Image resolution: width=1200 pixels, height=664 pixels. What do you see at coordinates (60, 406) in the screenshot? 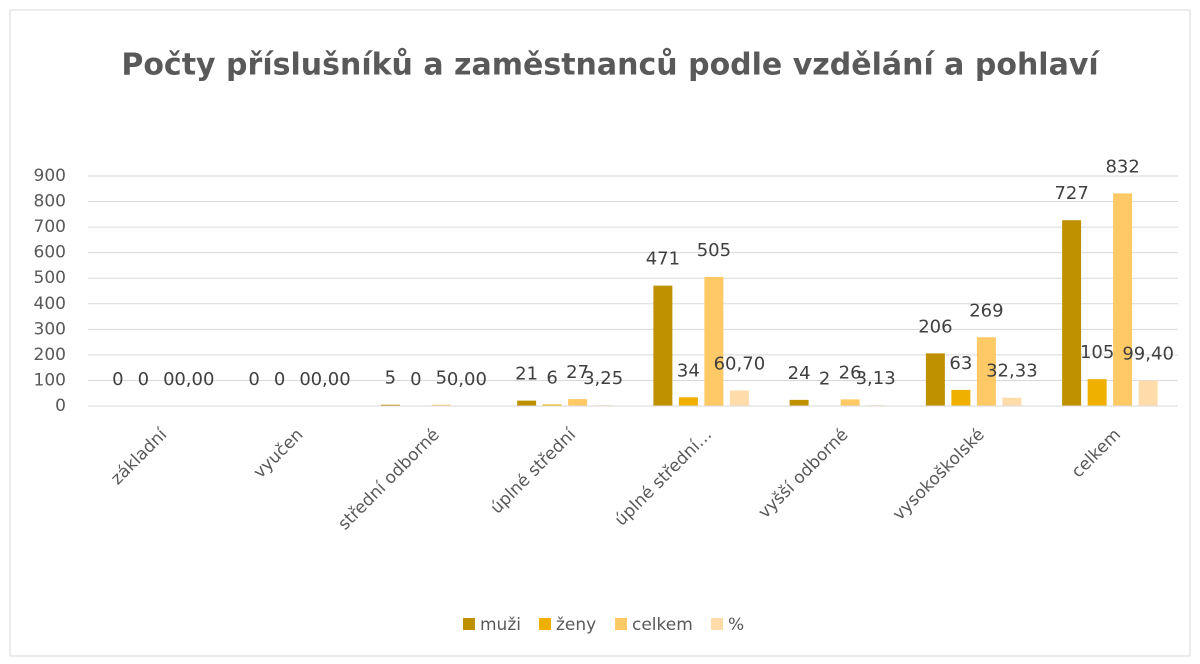
I see `y-tick-label: 0` at bounding box center [60, 406].